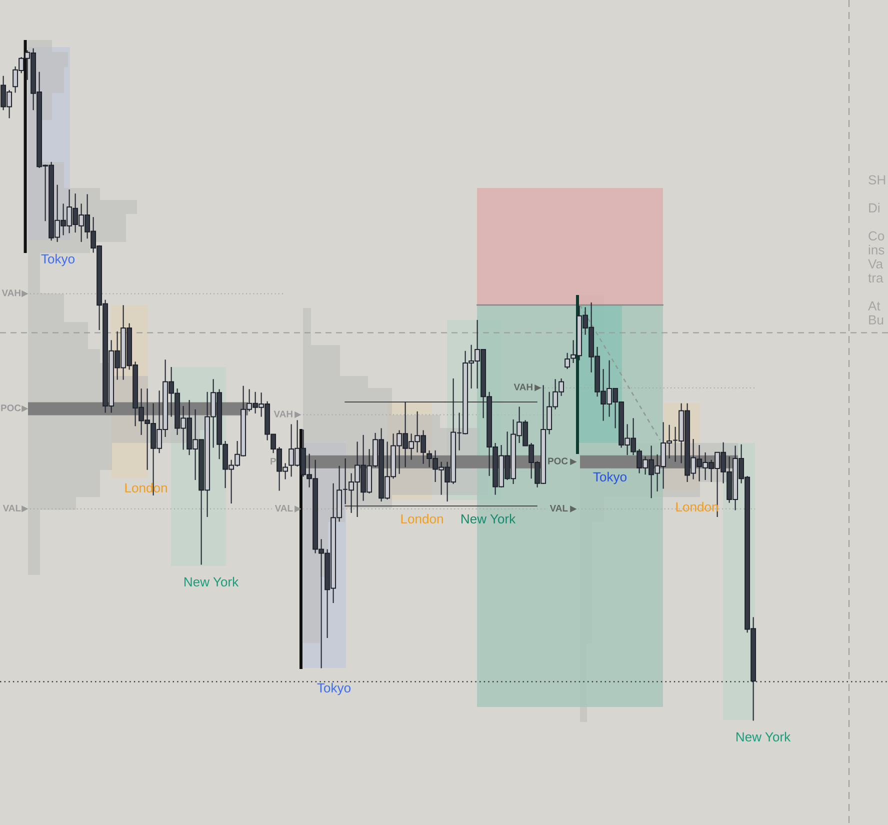  I want to click on ref-line-label: VAL, so click(11, 508).